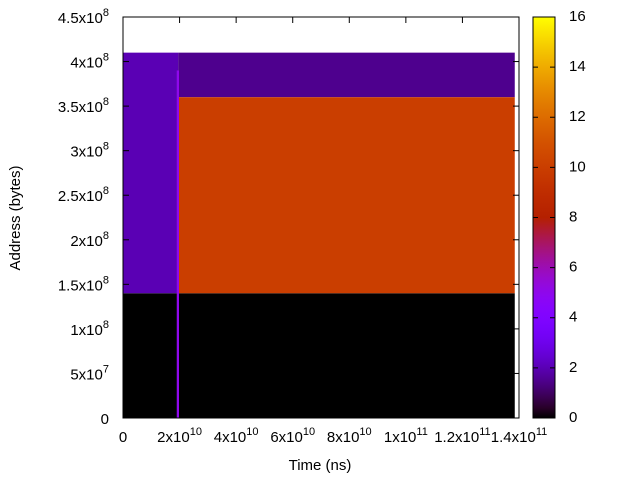 The width and height of the screenshot is (640, 480). I want to click on tick-label-base: 6x10, so click(286, 437).